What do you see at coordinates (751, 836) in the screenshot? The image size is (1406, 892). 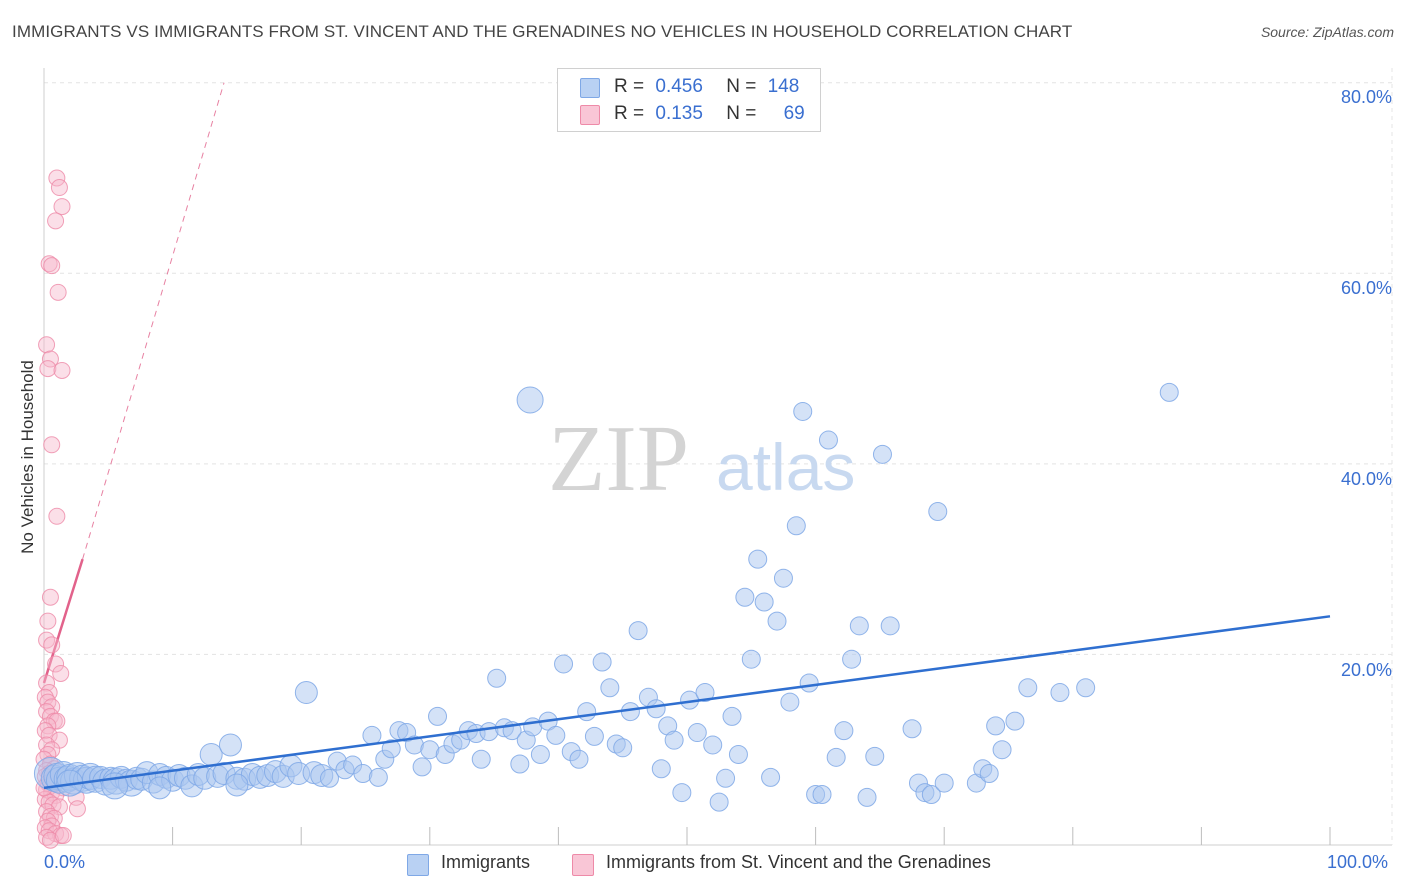 I see `x-tick-marks` at bounding box center [751, 836].